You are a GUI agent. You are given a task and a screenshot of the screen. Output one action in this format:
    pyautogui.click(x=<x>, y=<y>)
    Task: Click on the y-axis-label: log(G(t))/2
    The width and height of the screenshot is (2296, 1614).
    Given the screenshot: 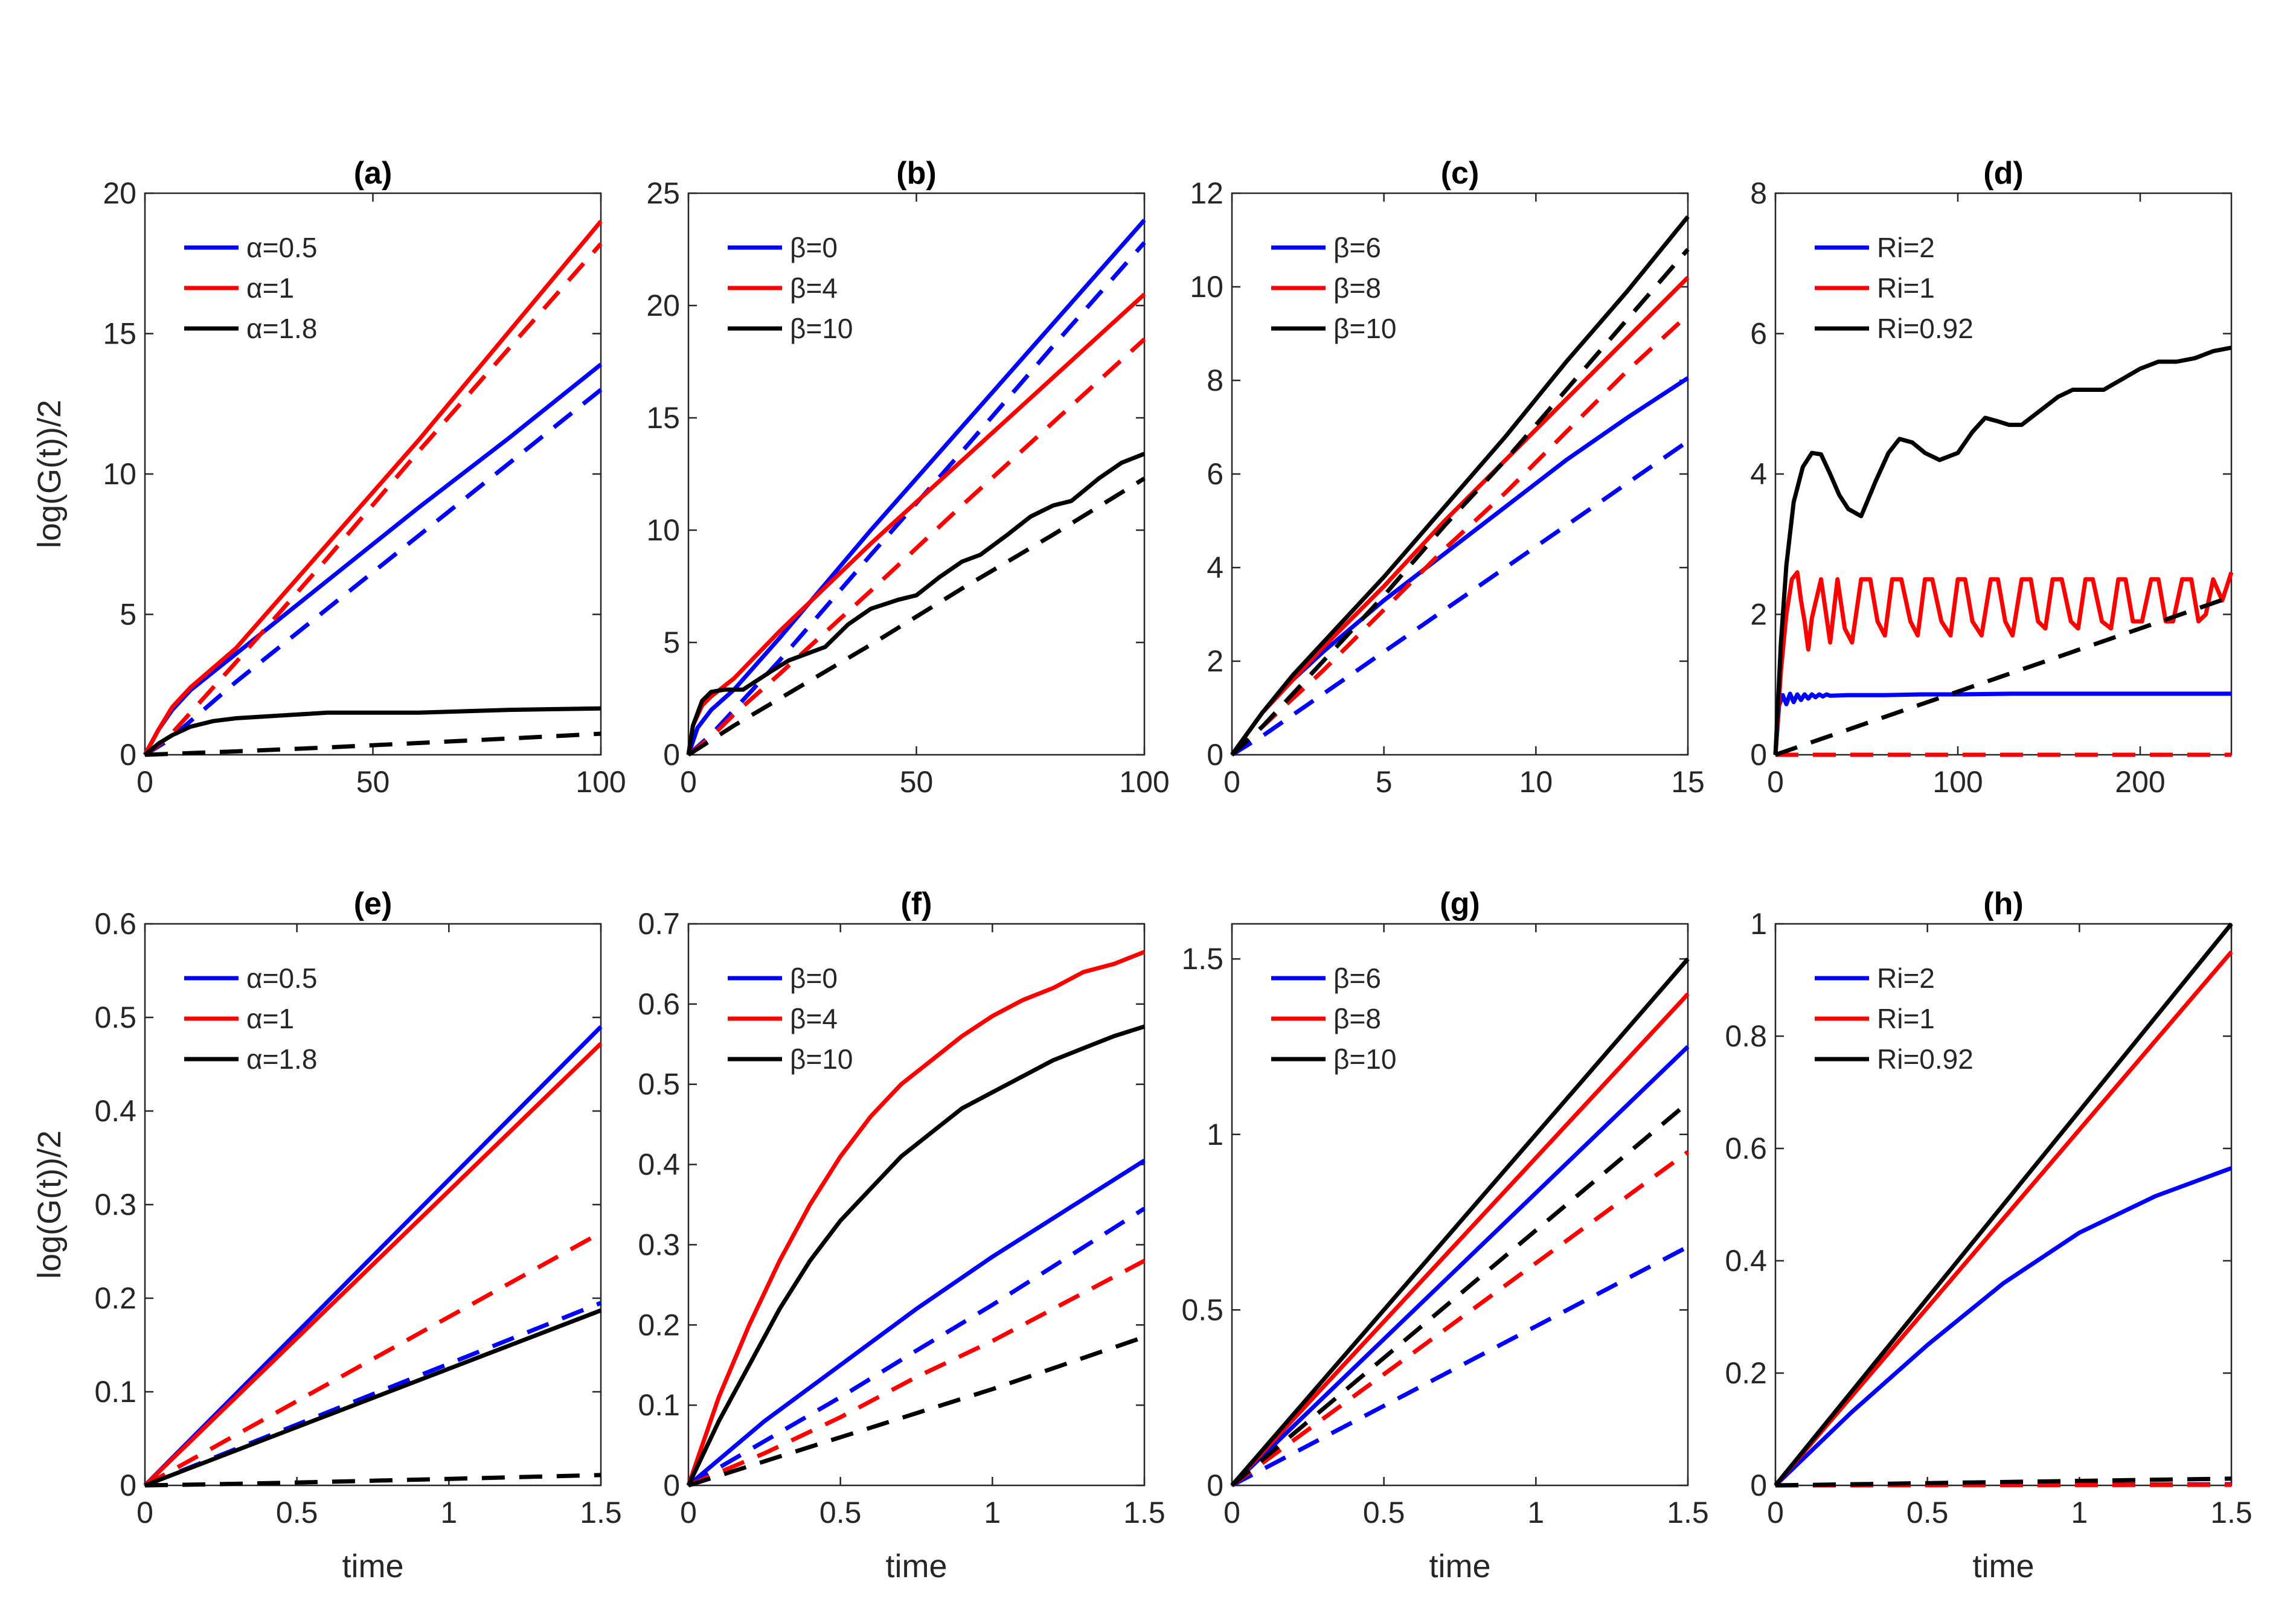 What is the action you would take?
    pyautogui.click(x=50, y=1205)
    